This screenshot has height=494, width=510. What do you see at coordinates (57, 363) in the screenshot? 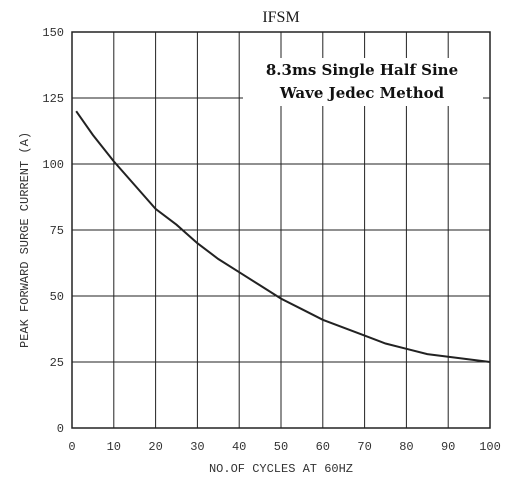
I see `y-tick-label: 25` at bounding box center [57, 363].